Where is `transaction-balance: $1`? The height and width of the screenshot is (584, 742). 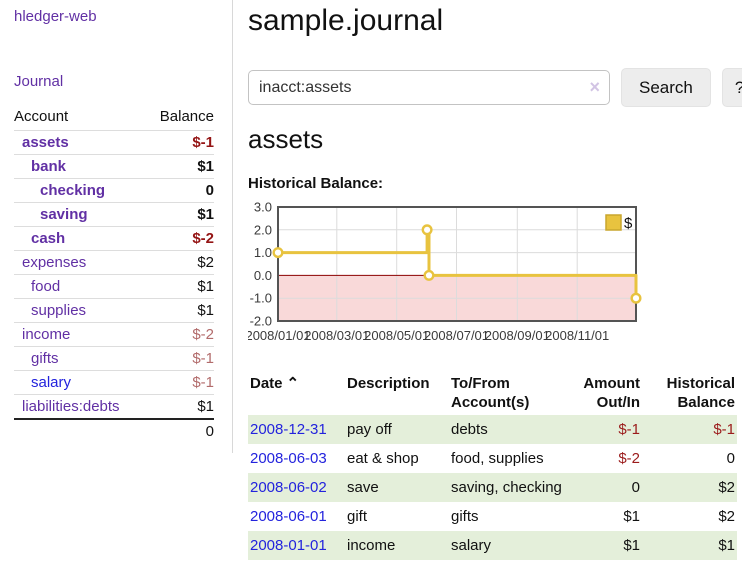 transaction-balance: $1 is located at coordinates (726, 545).